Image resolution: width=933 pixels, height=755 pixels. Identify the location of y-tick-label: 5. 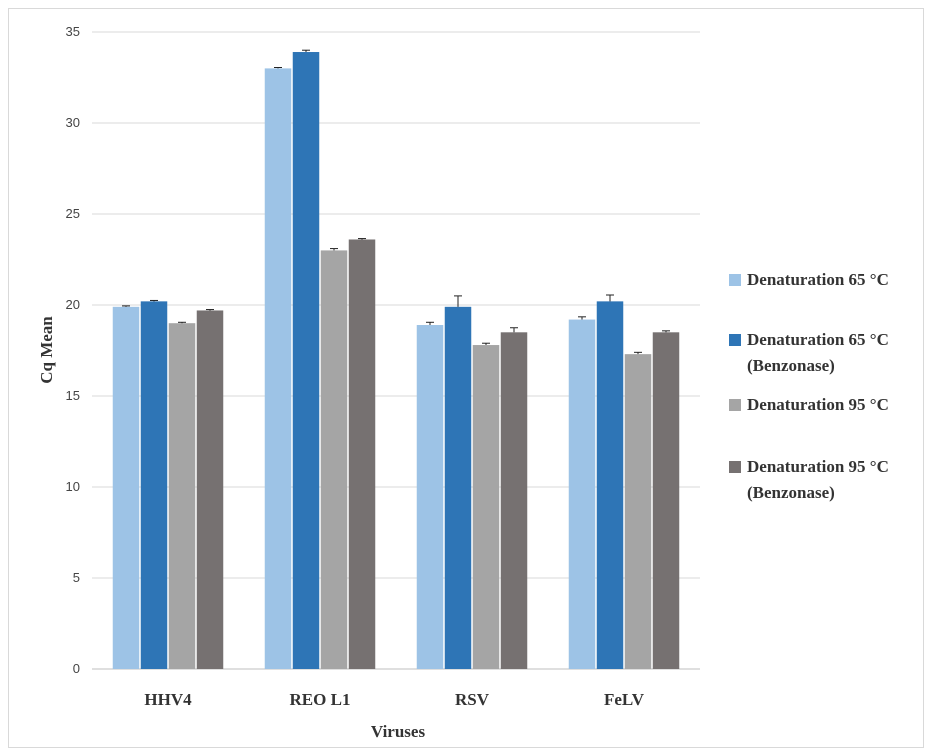
(76, 577).